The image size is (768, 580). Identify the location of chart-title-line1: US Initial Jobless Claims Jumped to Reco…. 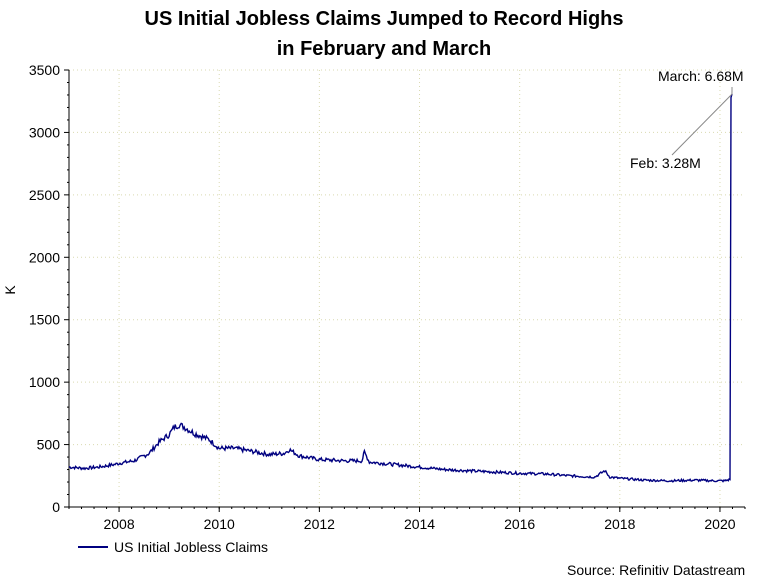
(384, 19).